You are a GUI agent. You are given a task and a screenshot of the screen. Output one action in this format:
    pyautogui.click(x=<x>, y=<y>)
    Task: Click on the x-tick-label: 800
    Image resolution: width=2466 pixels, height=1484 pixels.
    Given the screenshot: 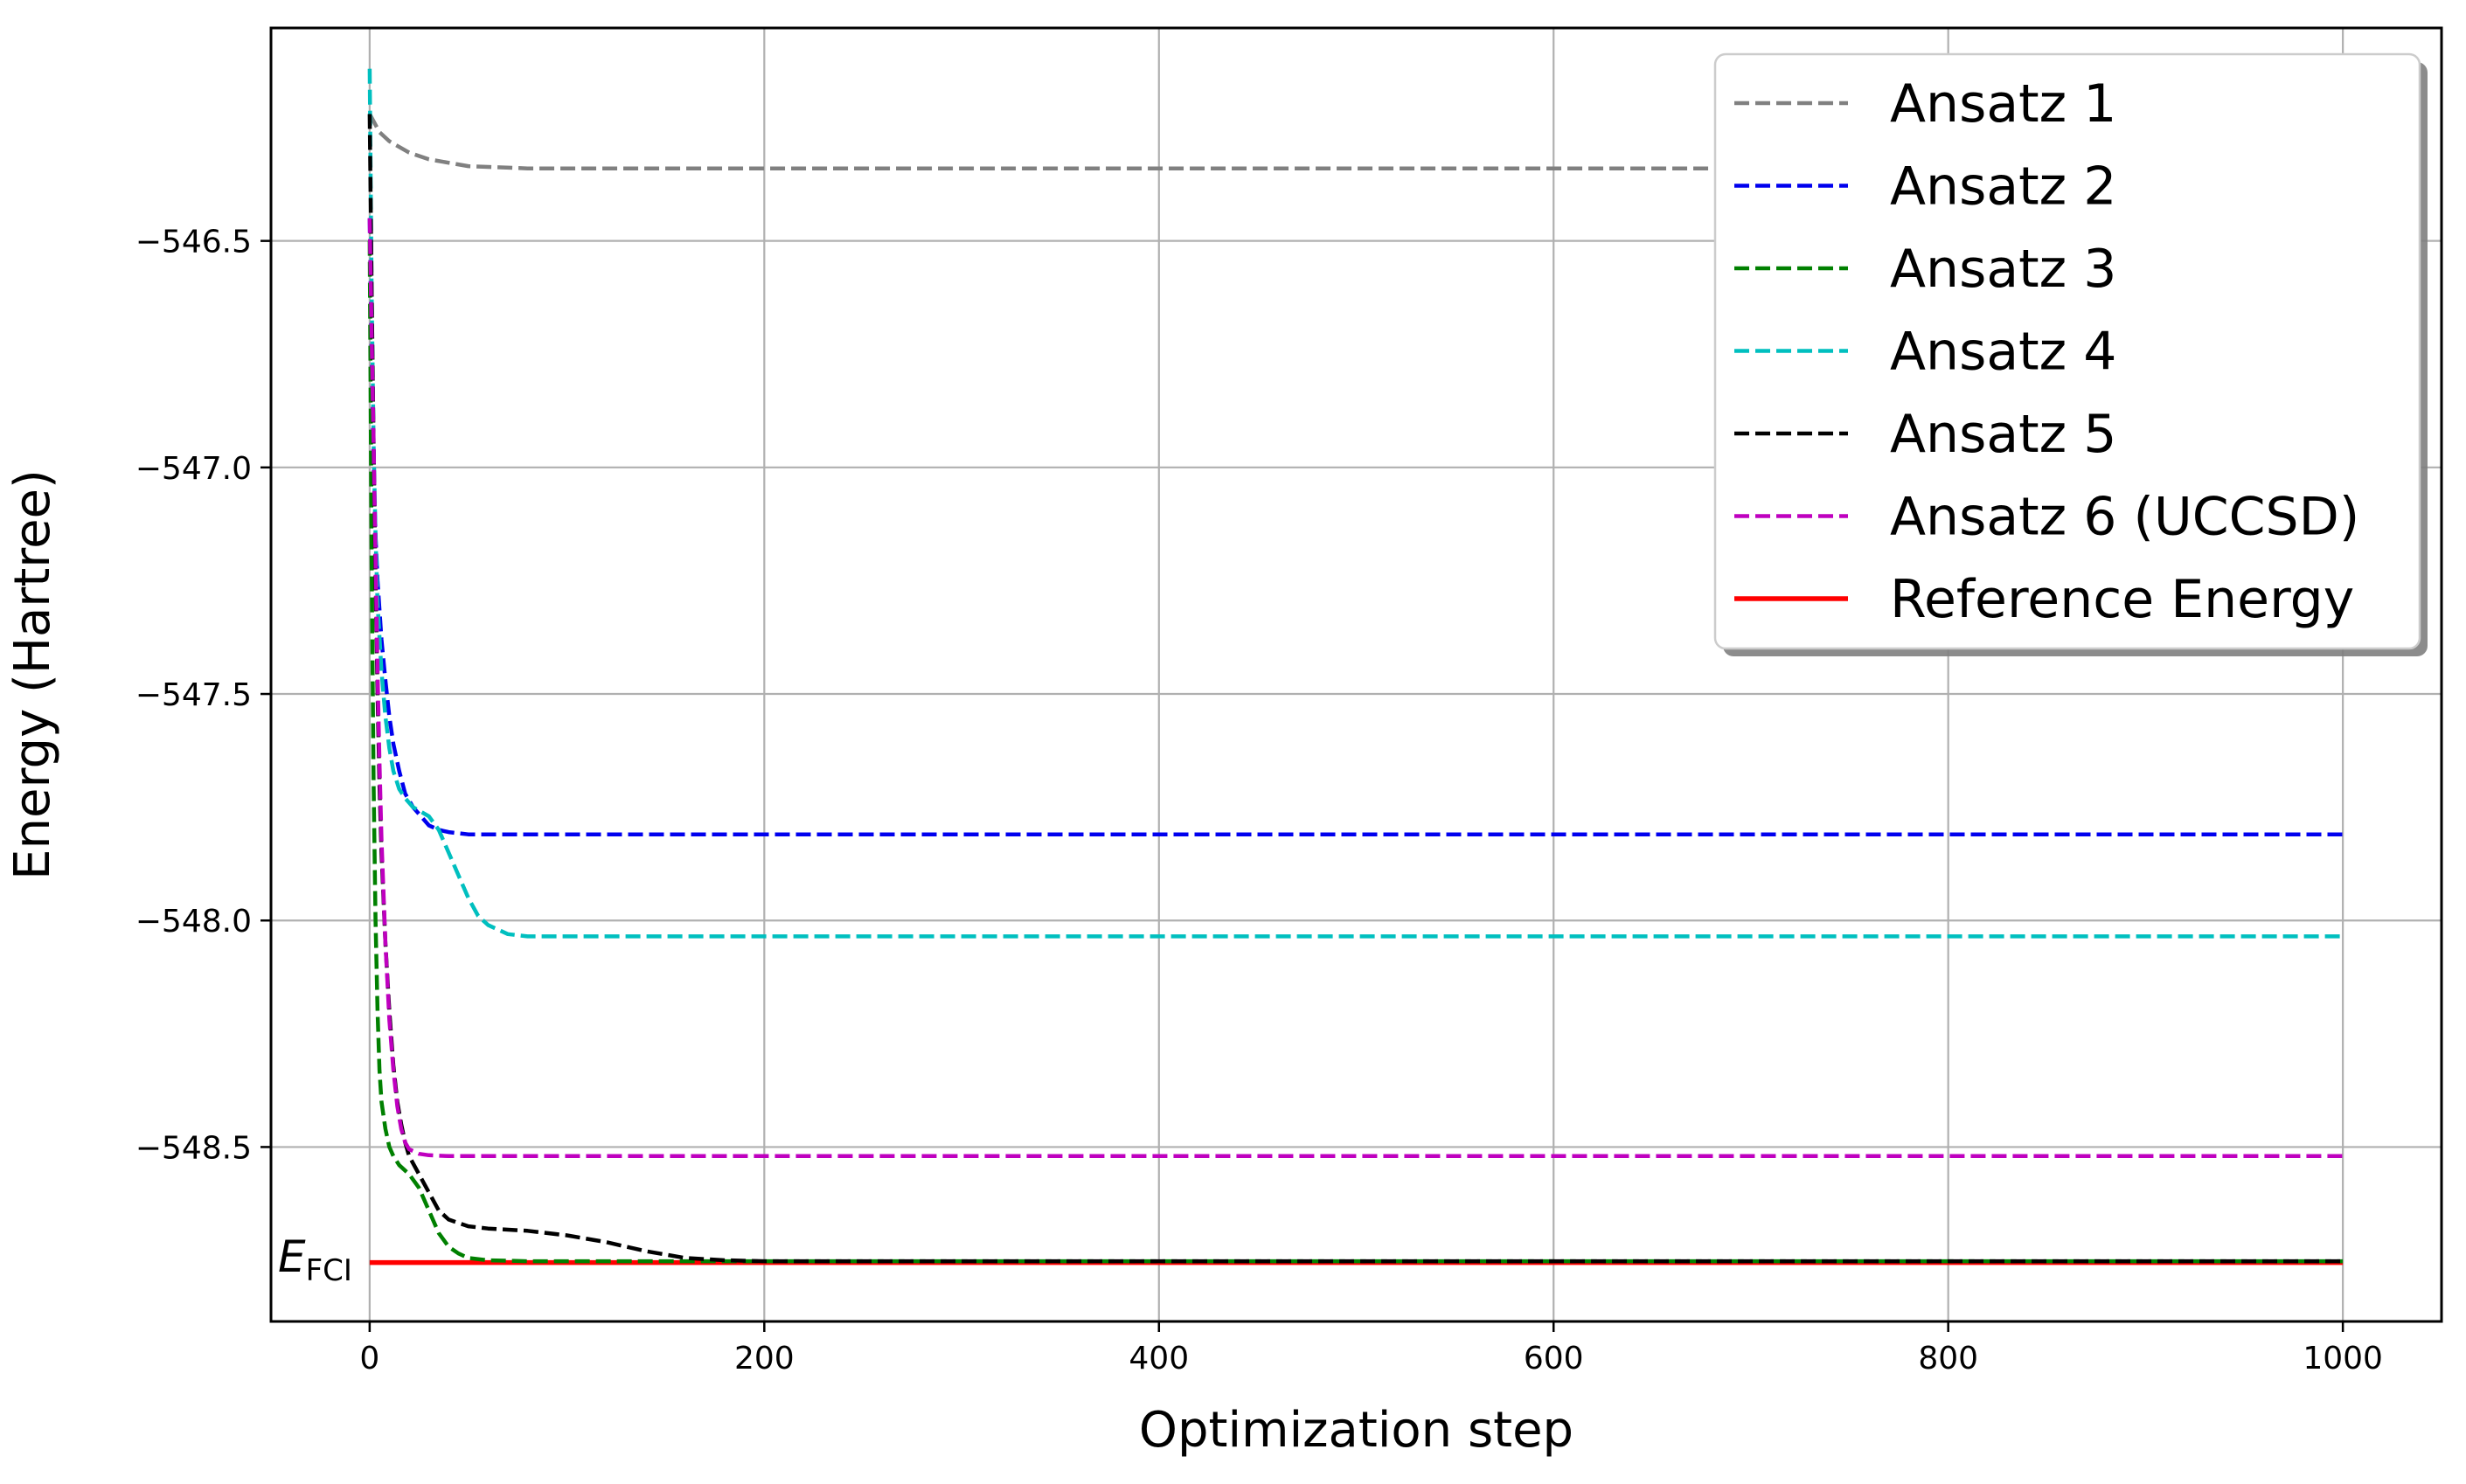 What is the action you would take?
    pyautogui.click(x=1948, y=1359)
    